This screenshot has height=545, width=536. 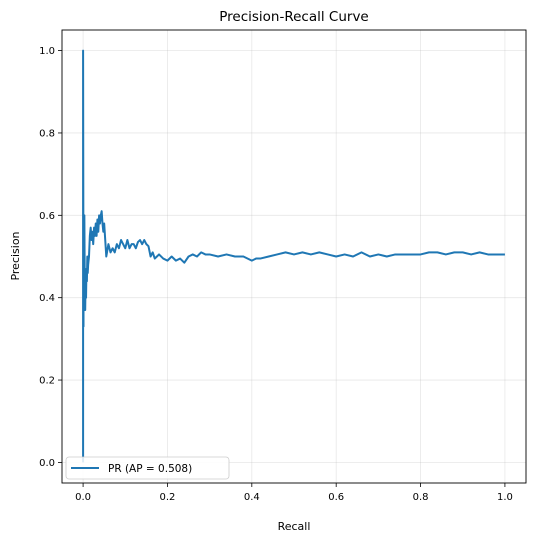 I want to click on y-tick-label: 0.0, so click(x=47, y=463).